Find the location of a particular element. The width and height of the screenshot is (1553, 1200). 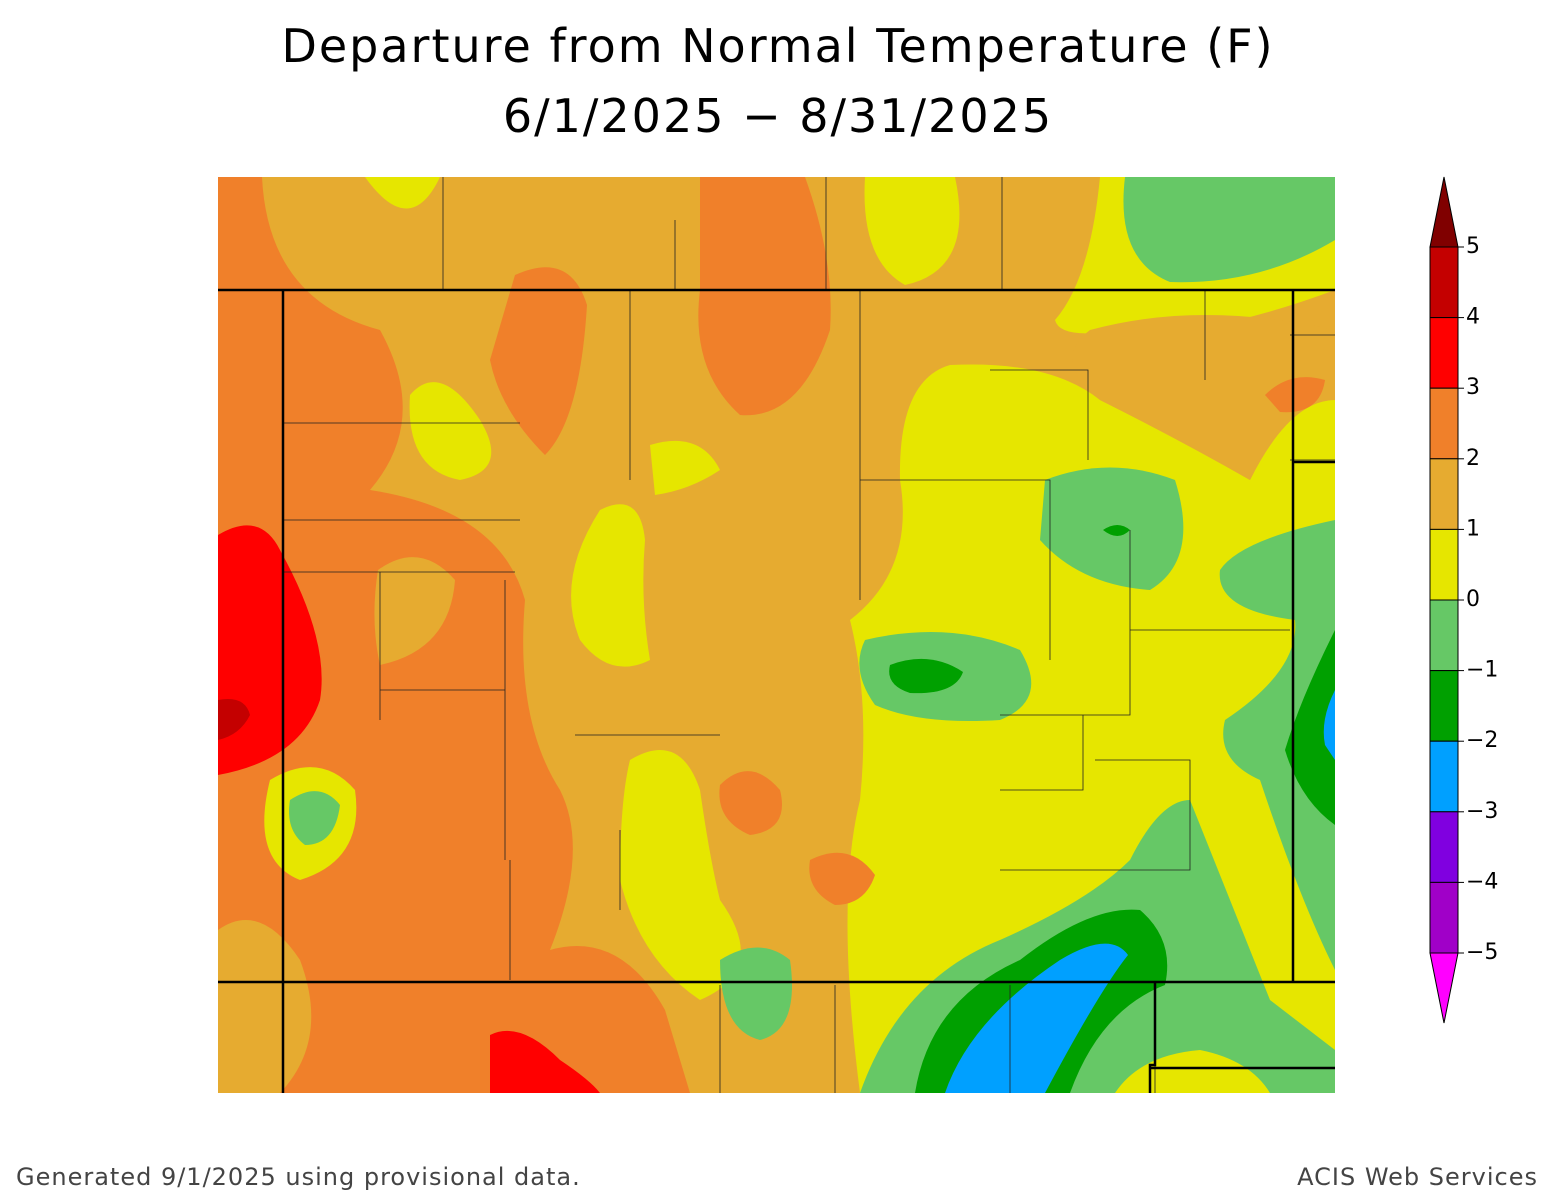

legend-tick-label: −3 is located at coordinates (1482, 811).